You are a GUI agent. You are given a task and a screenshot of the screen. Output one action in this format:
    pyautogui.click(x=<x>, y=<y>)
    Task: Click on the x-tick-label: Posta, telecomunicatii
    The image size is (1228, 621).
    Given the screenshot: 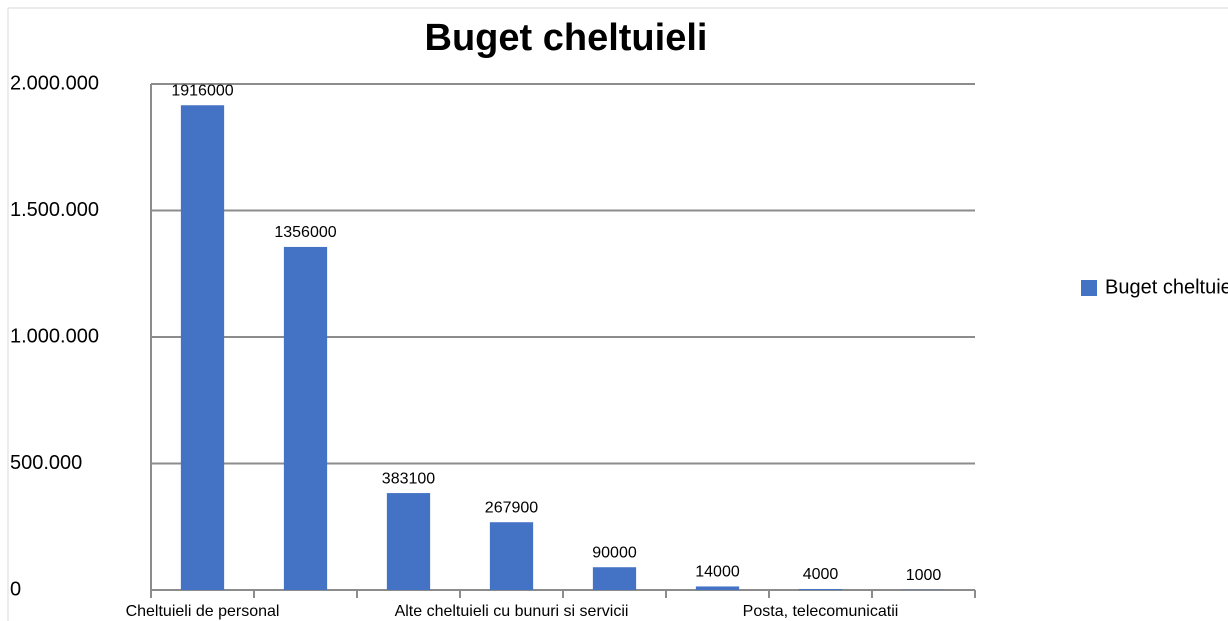 What is the action you would take?
    pyautogui.click(x=821, y=611)
    